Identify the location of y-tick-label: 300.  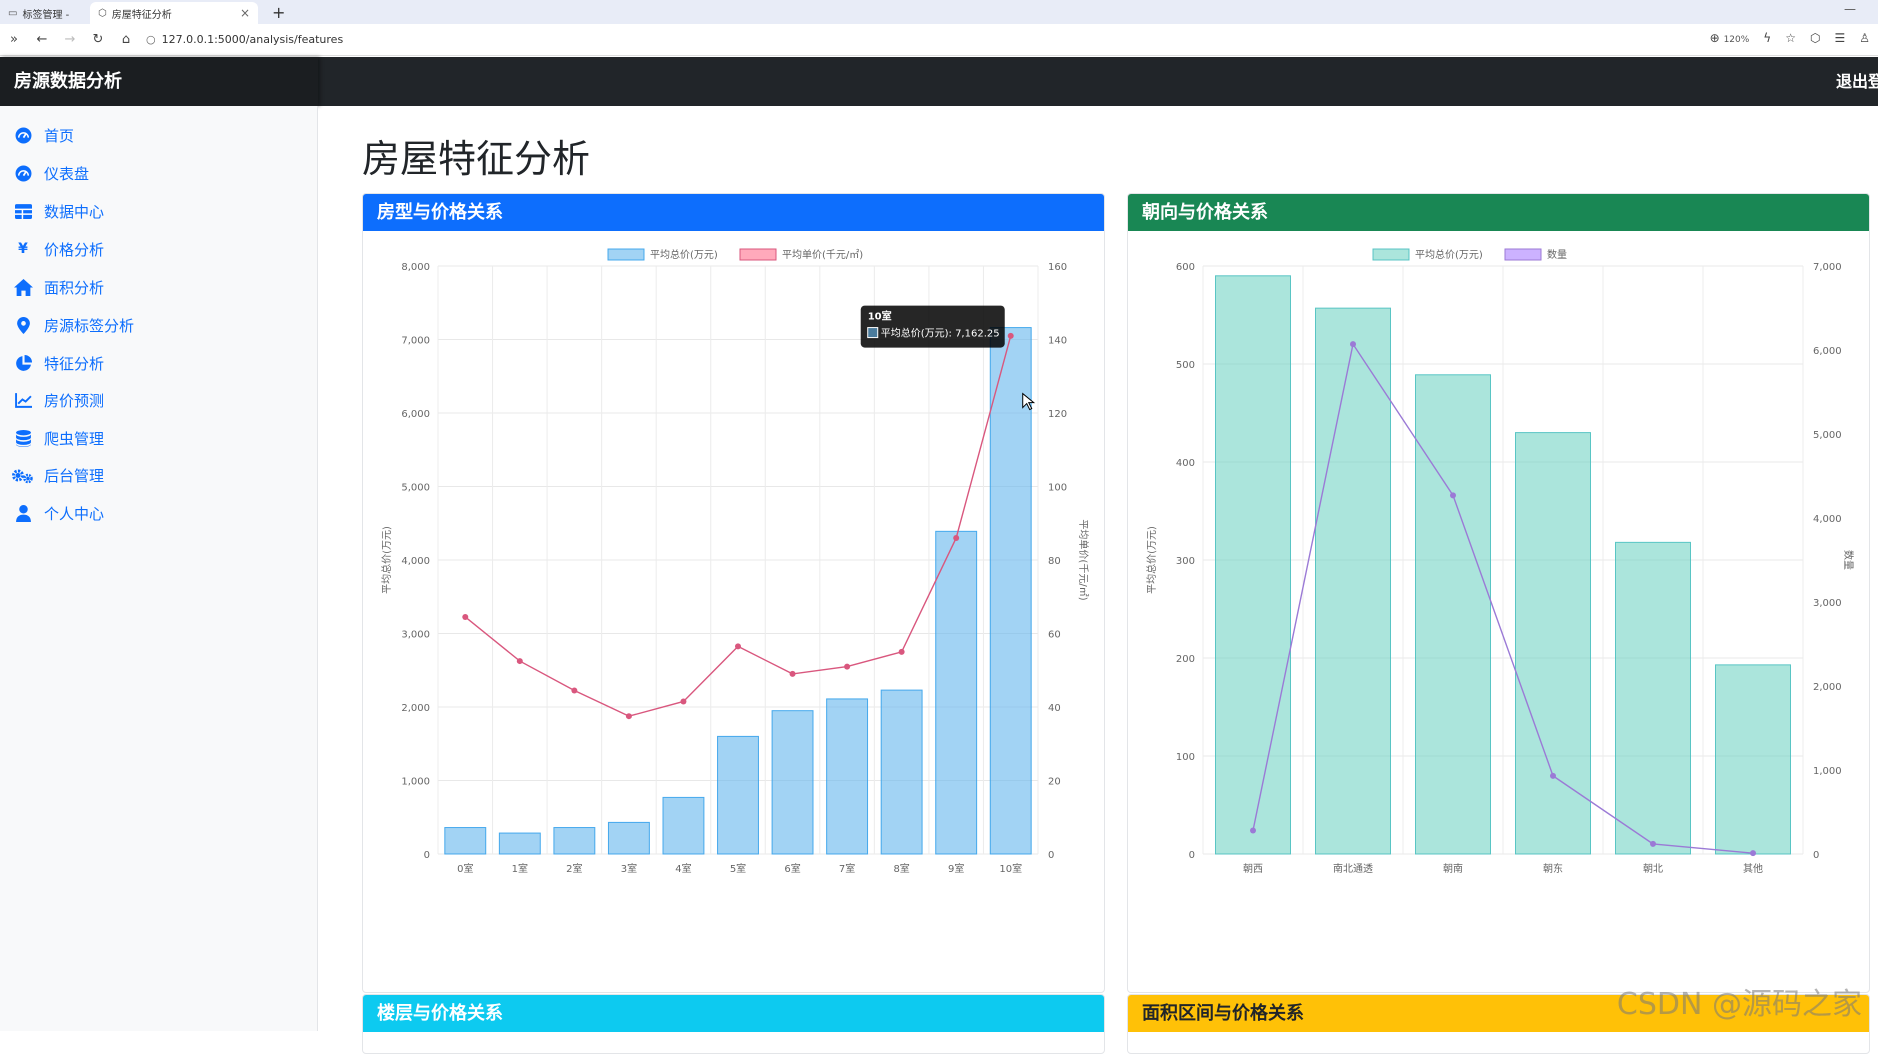
(1185, 561).